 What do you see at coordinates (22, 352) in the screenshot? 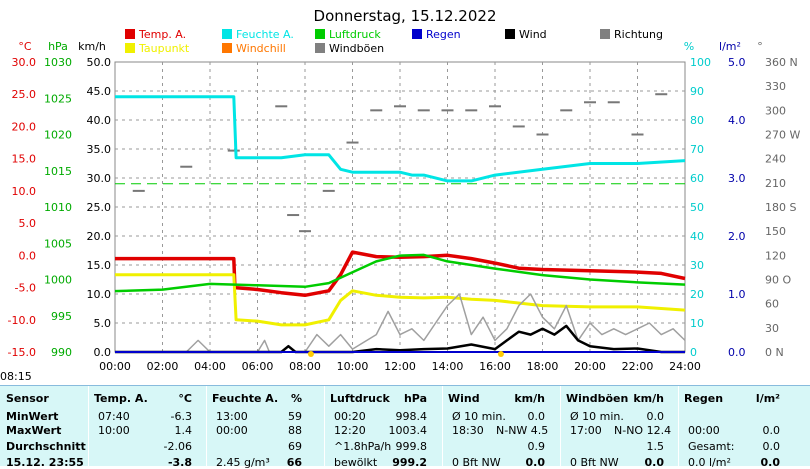
I see `temp-axis-tick: -15.0` at bounding box center [22, 352].